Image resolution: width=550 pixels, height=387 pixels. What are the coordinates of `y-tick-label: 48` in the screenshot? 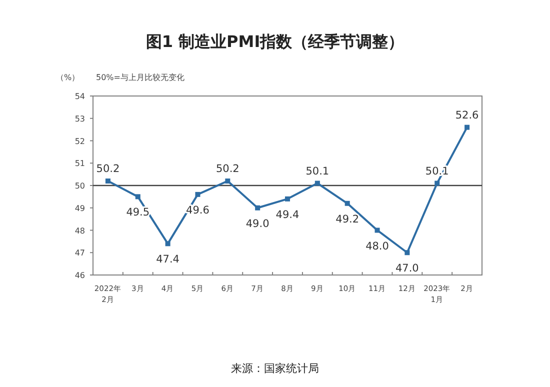 It's located at (79, 231).